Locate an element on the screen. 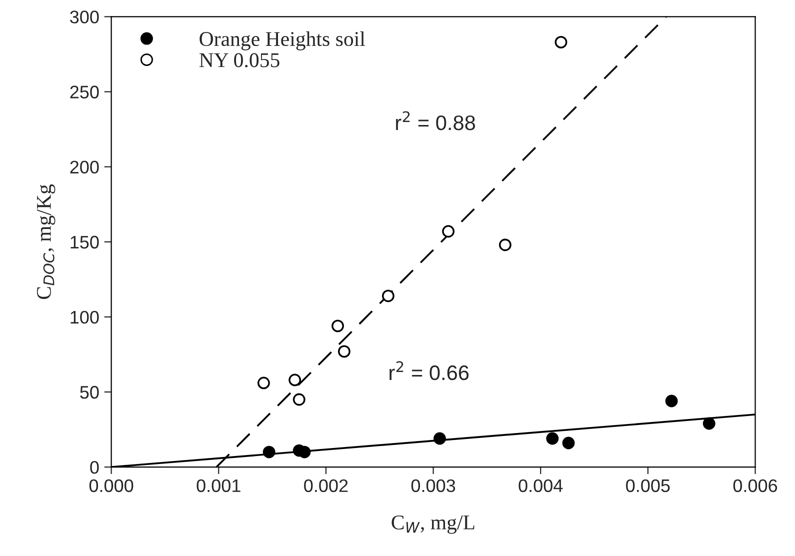  x-tick-label: 0.002 is located at coordinates (326, 485).